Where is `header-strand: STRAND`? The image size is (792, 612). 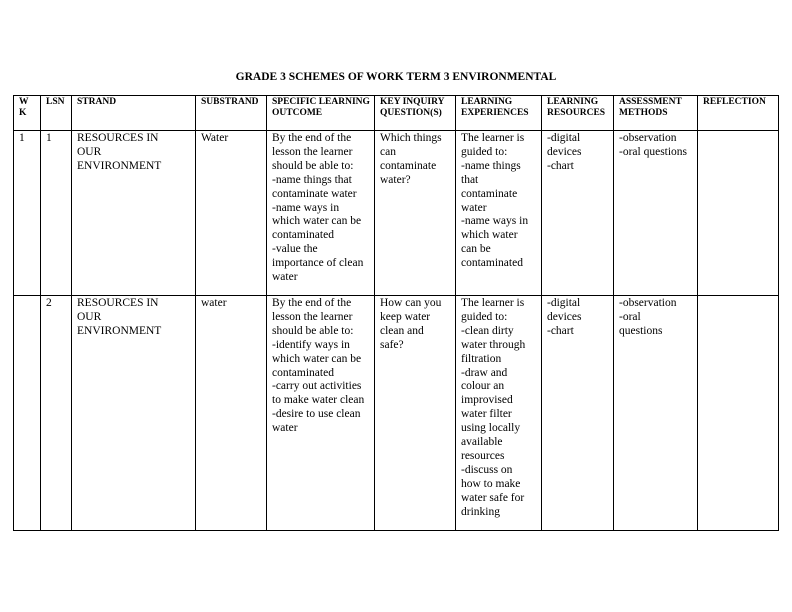
header-strand: STRAND is located at coordinates (133, 113).